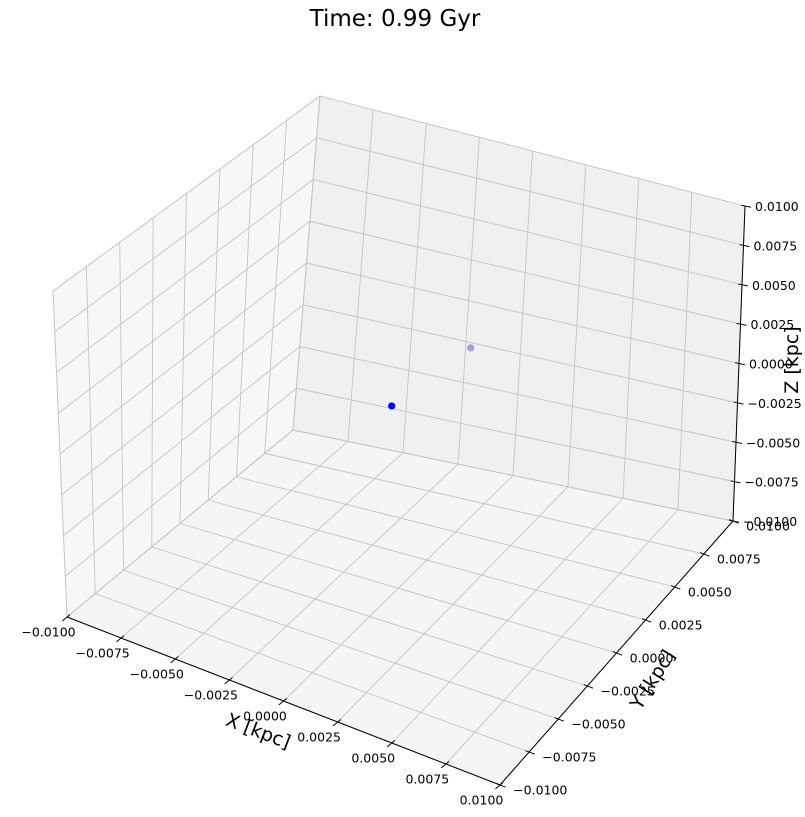 The height and width of the screenshot is (817, 805). What do you see at coordinates (628, 690) in the screenshot?
I see `y-tick-label: −0.0025` at bounding box center [628, 690].